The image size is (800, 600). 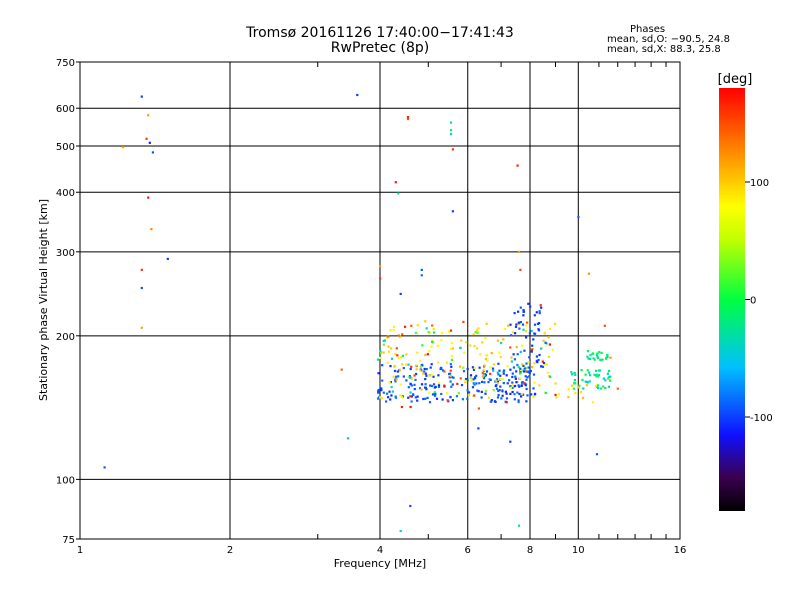 I want to click on colorbar-tick-label: 0, so click(x=753, y=301).